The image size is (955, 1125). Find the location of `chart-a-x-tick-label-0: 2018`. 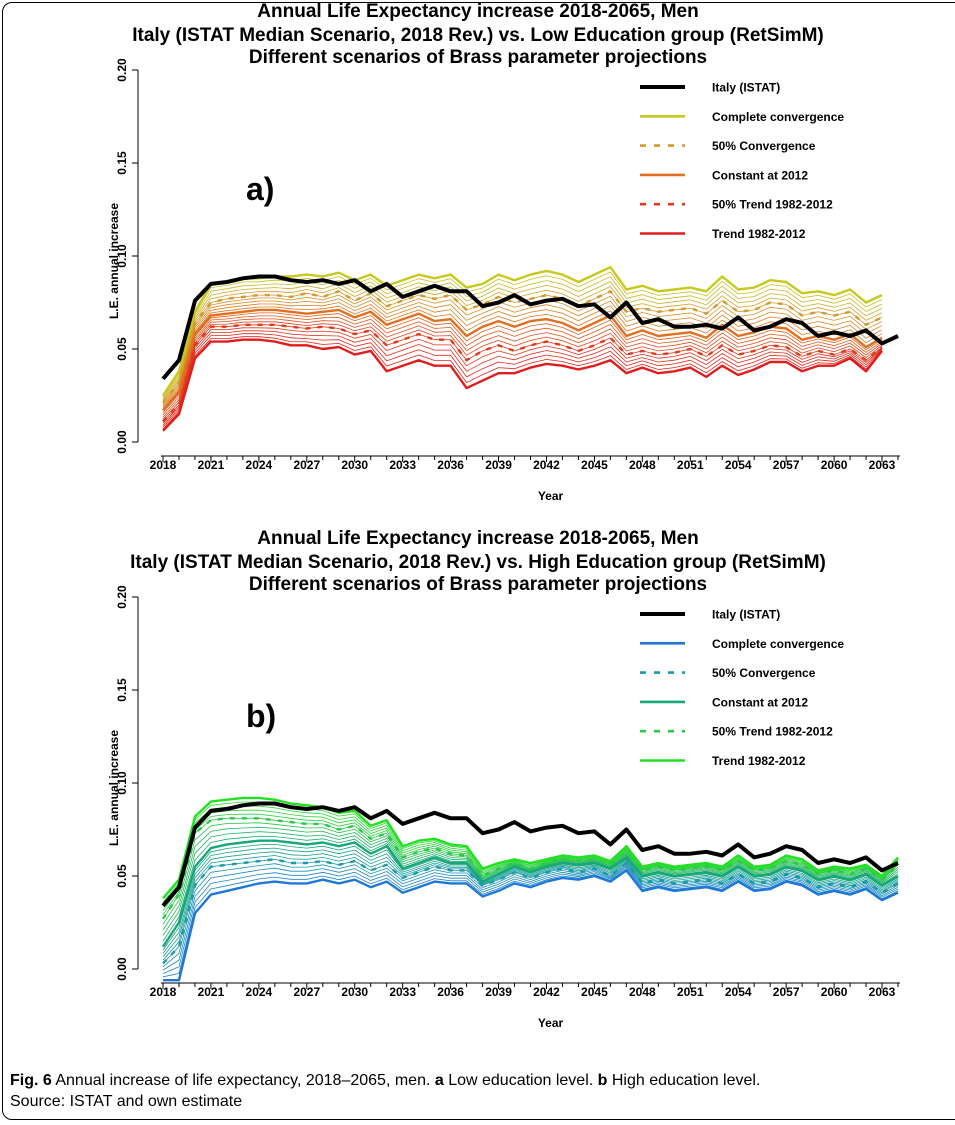

chart-a-x-tick-label-0: 2018 is located at coordinates (163, 465).